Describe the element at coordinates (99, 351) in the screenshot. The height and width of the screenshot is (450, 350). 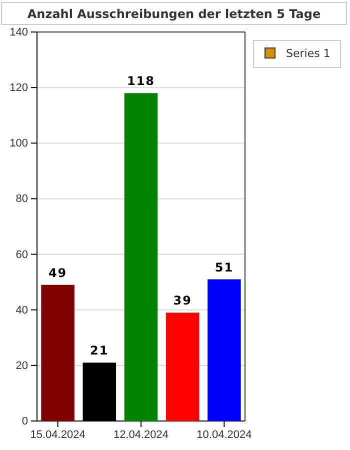
I see `data-label: 21` at that location.